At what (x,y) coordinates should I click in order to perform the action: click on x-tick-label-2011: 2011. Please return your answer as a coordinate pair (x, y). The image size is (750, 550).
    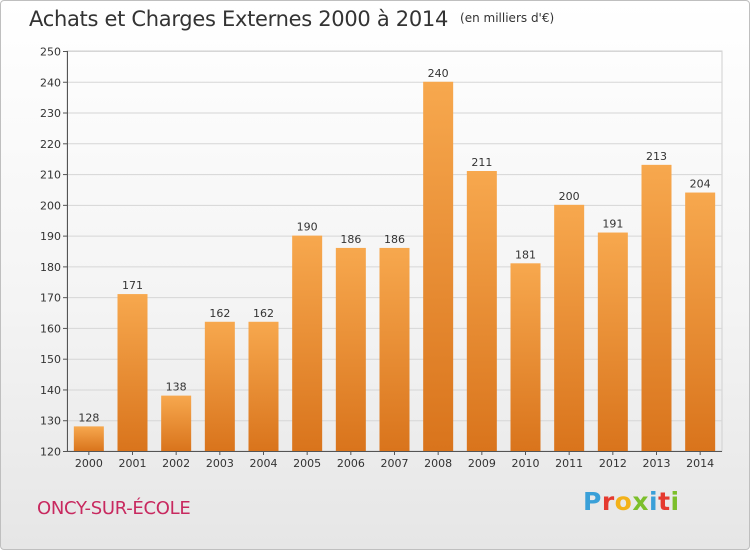
    Looking at the image, I should click on (569, 463).